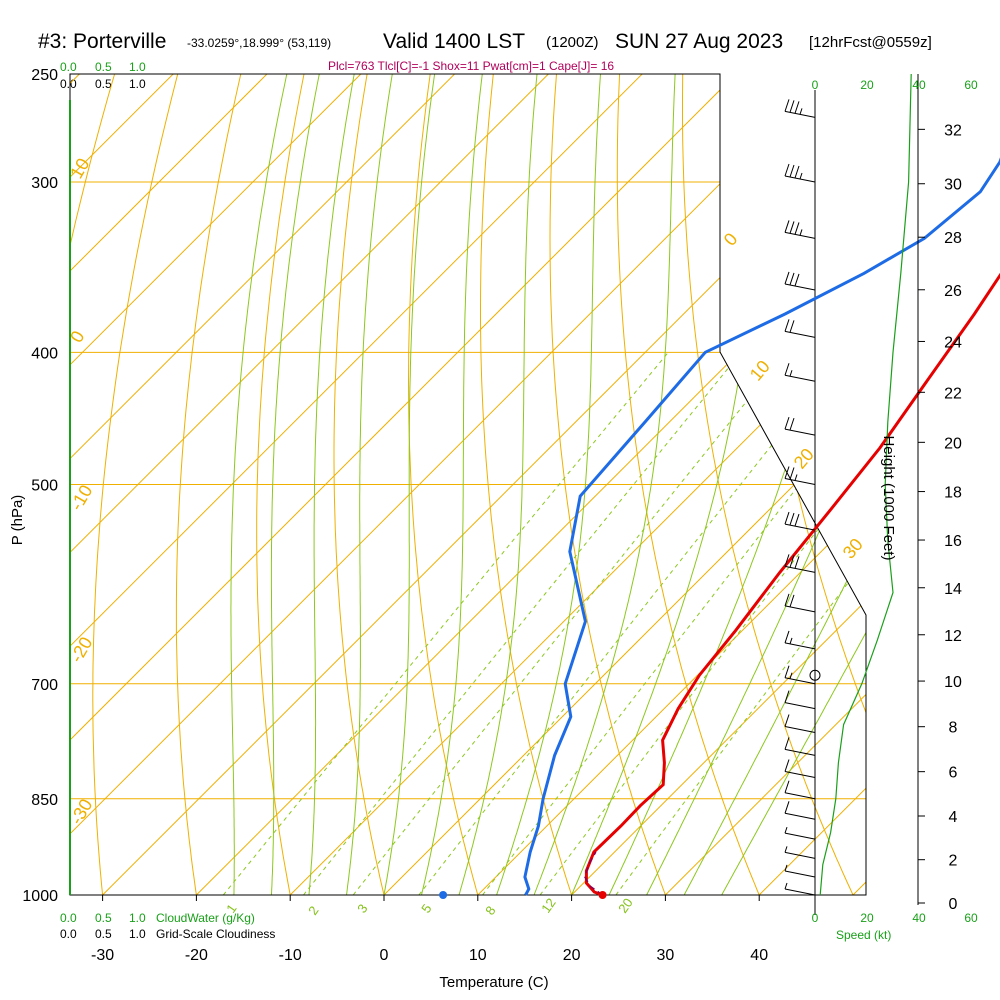  I want to click on title-z: (1200Z), so click(572, 42).